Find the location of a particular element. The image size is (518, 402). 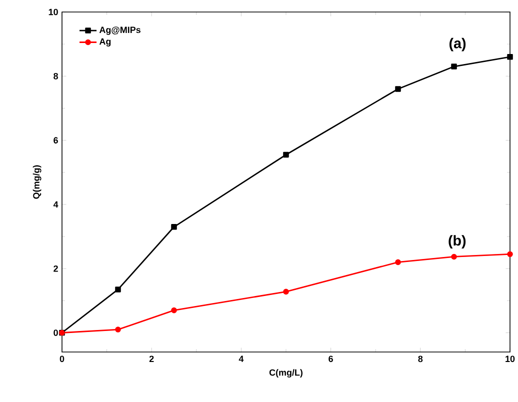

annotation: (b) is located at coordinates (457, 241).